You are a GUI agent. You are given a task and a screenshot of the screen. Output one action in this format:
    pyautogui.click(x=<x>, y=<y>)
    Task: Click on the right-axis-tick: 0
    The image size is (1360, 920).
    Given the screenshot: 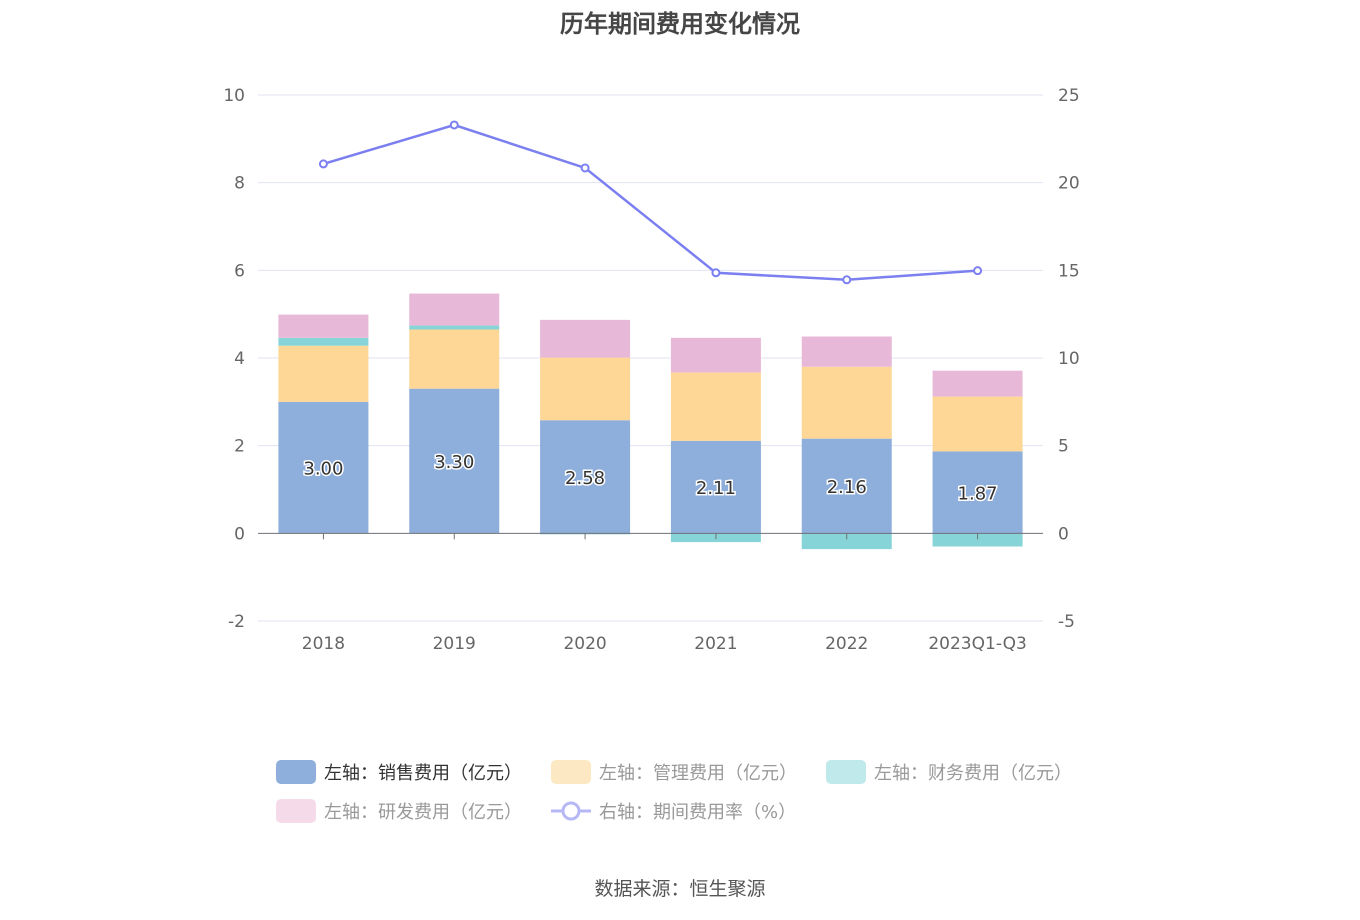 What is the action you would take?
    pyautogui.click(x=1063, y=534)
    